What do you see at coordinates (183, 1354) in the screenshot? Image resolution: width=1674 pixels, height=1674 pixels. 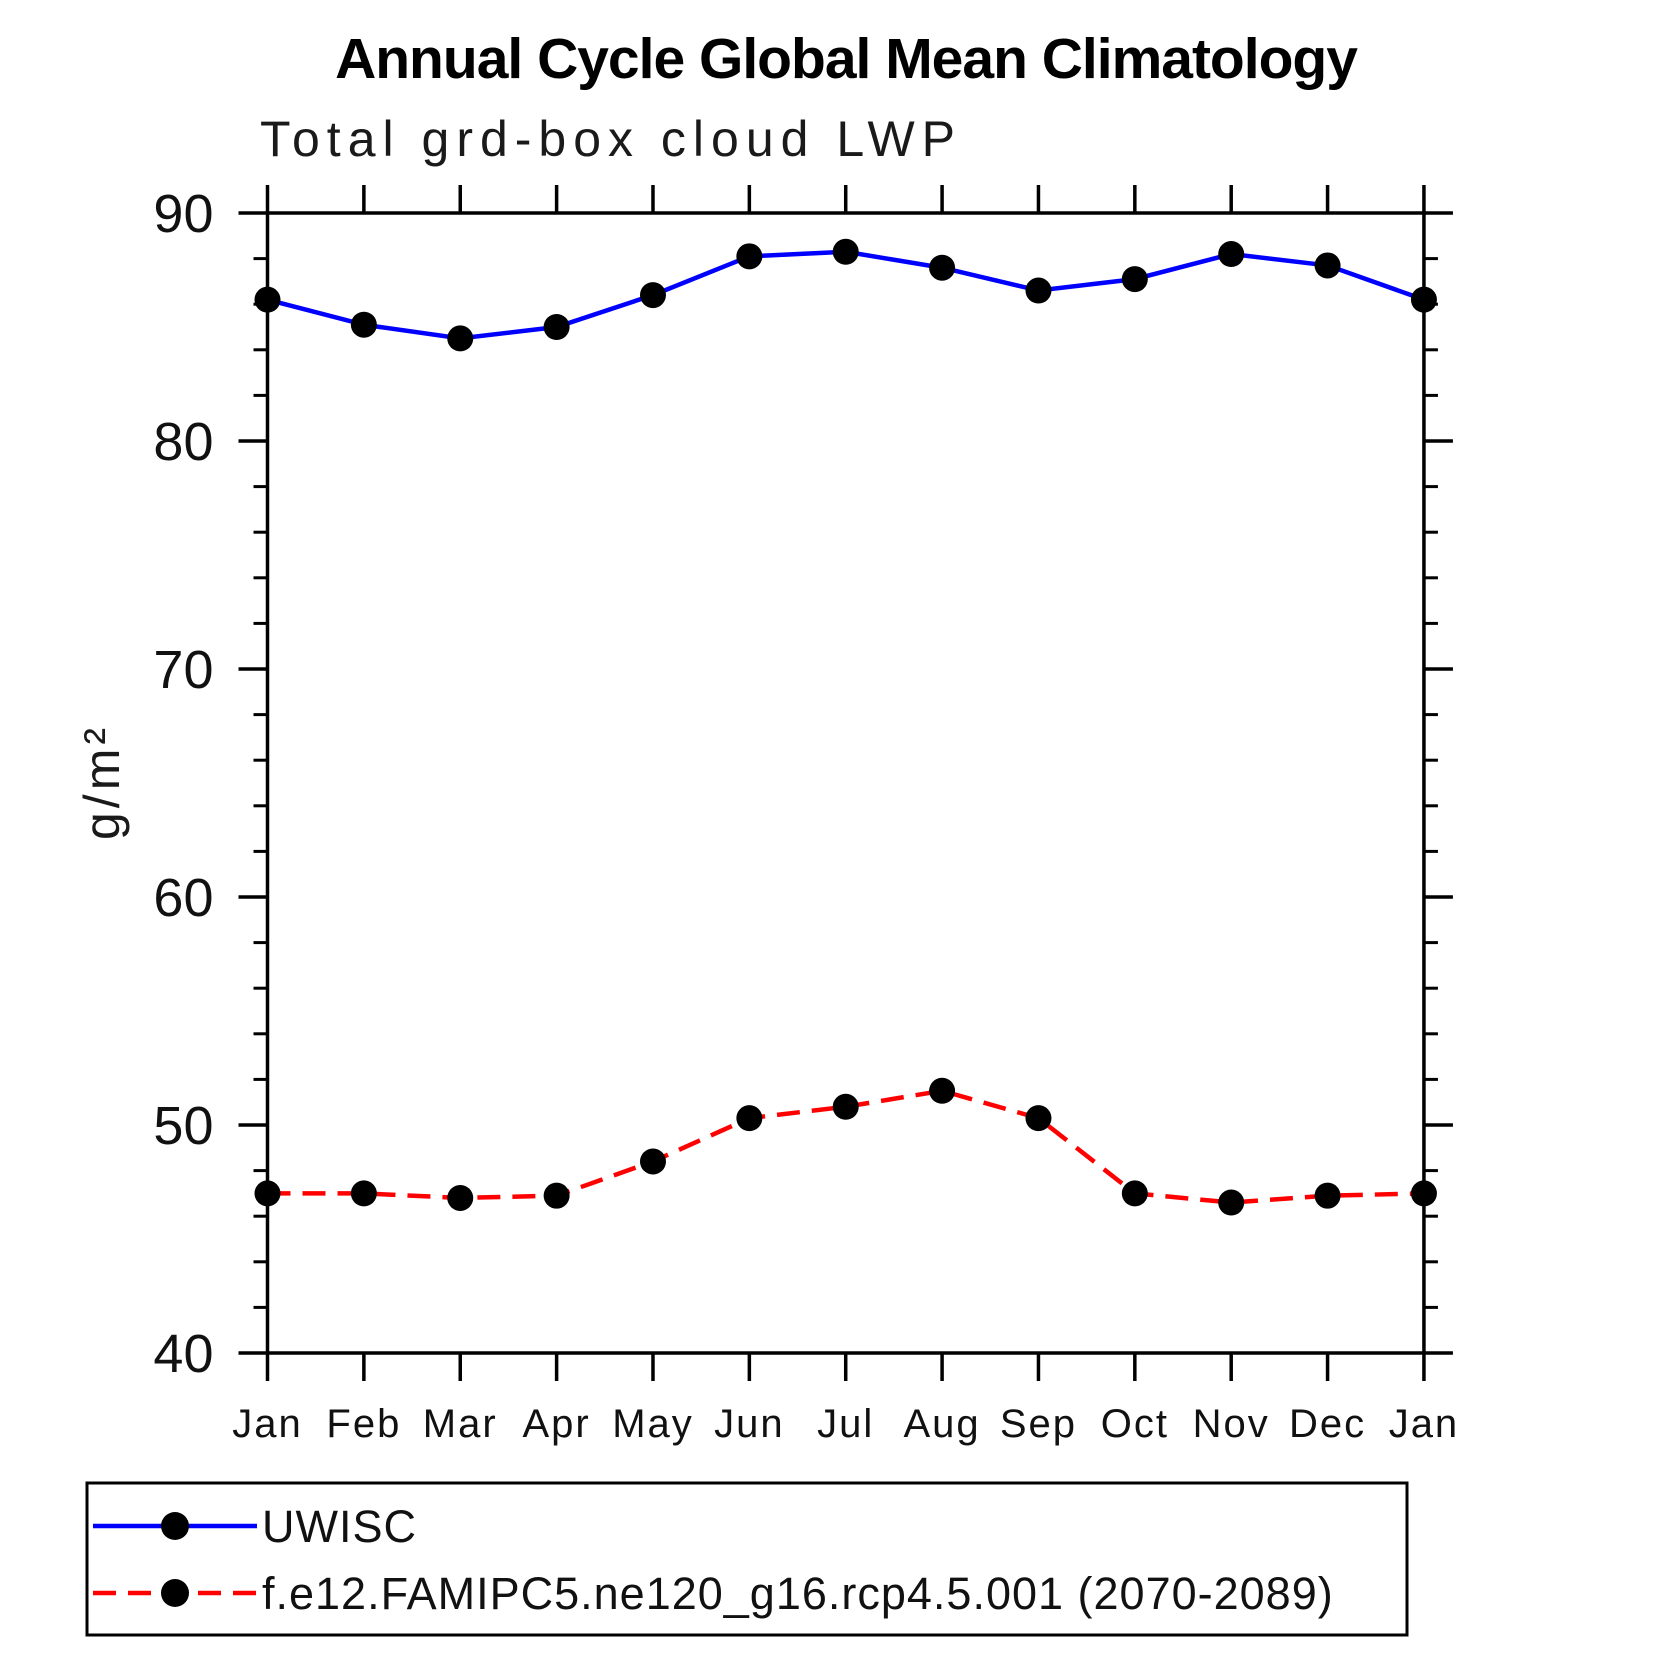 I see `y-tick-label: 40` at bounding box center [183, 1354].